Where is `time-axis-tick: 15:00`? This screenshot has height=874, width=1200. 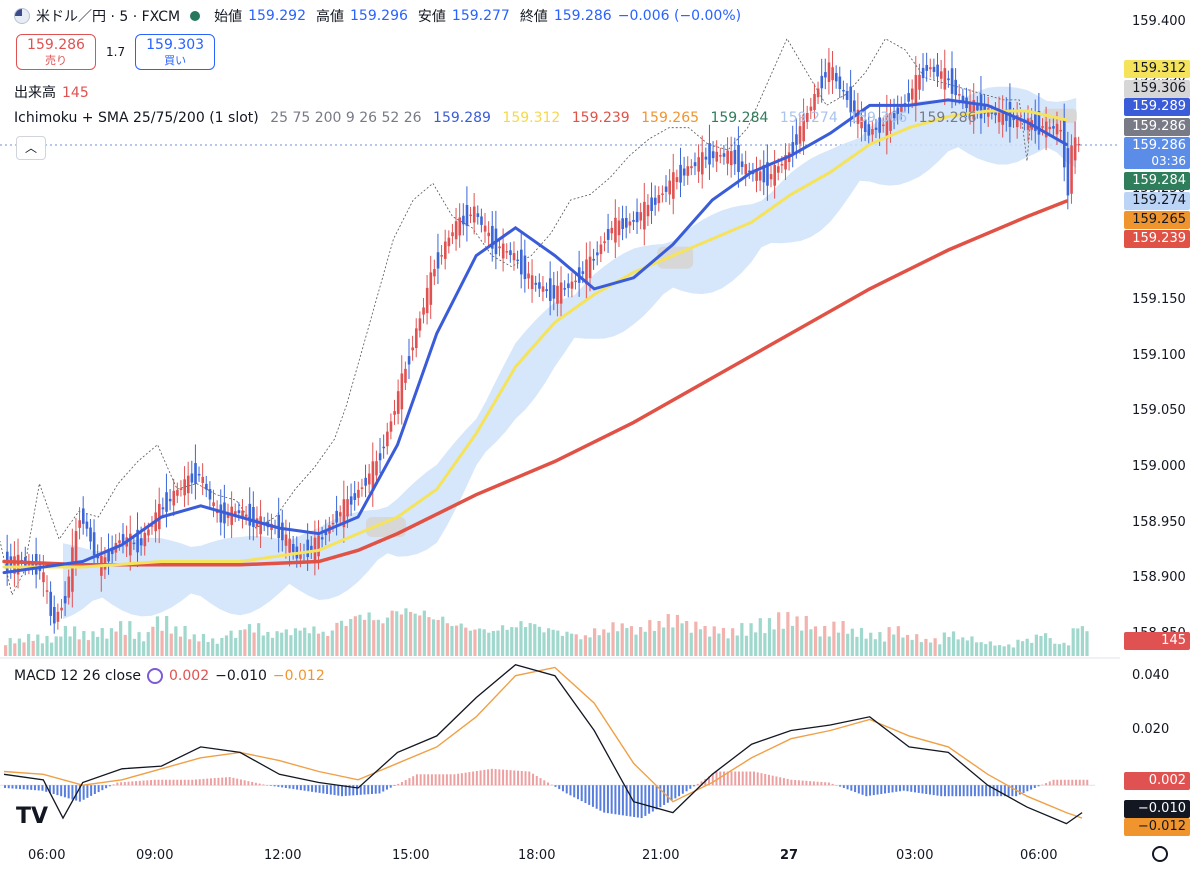
time-axis-tick: 15:00 is located at coordinates (411, 855).